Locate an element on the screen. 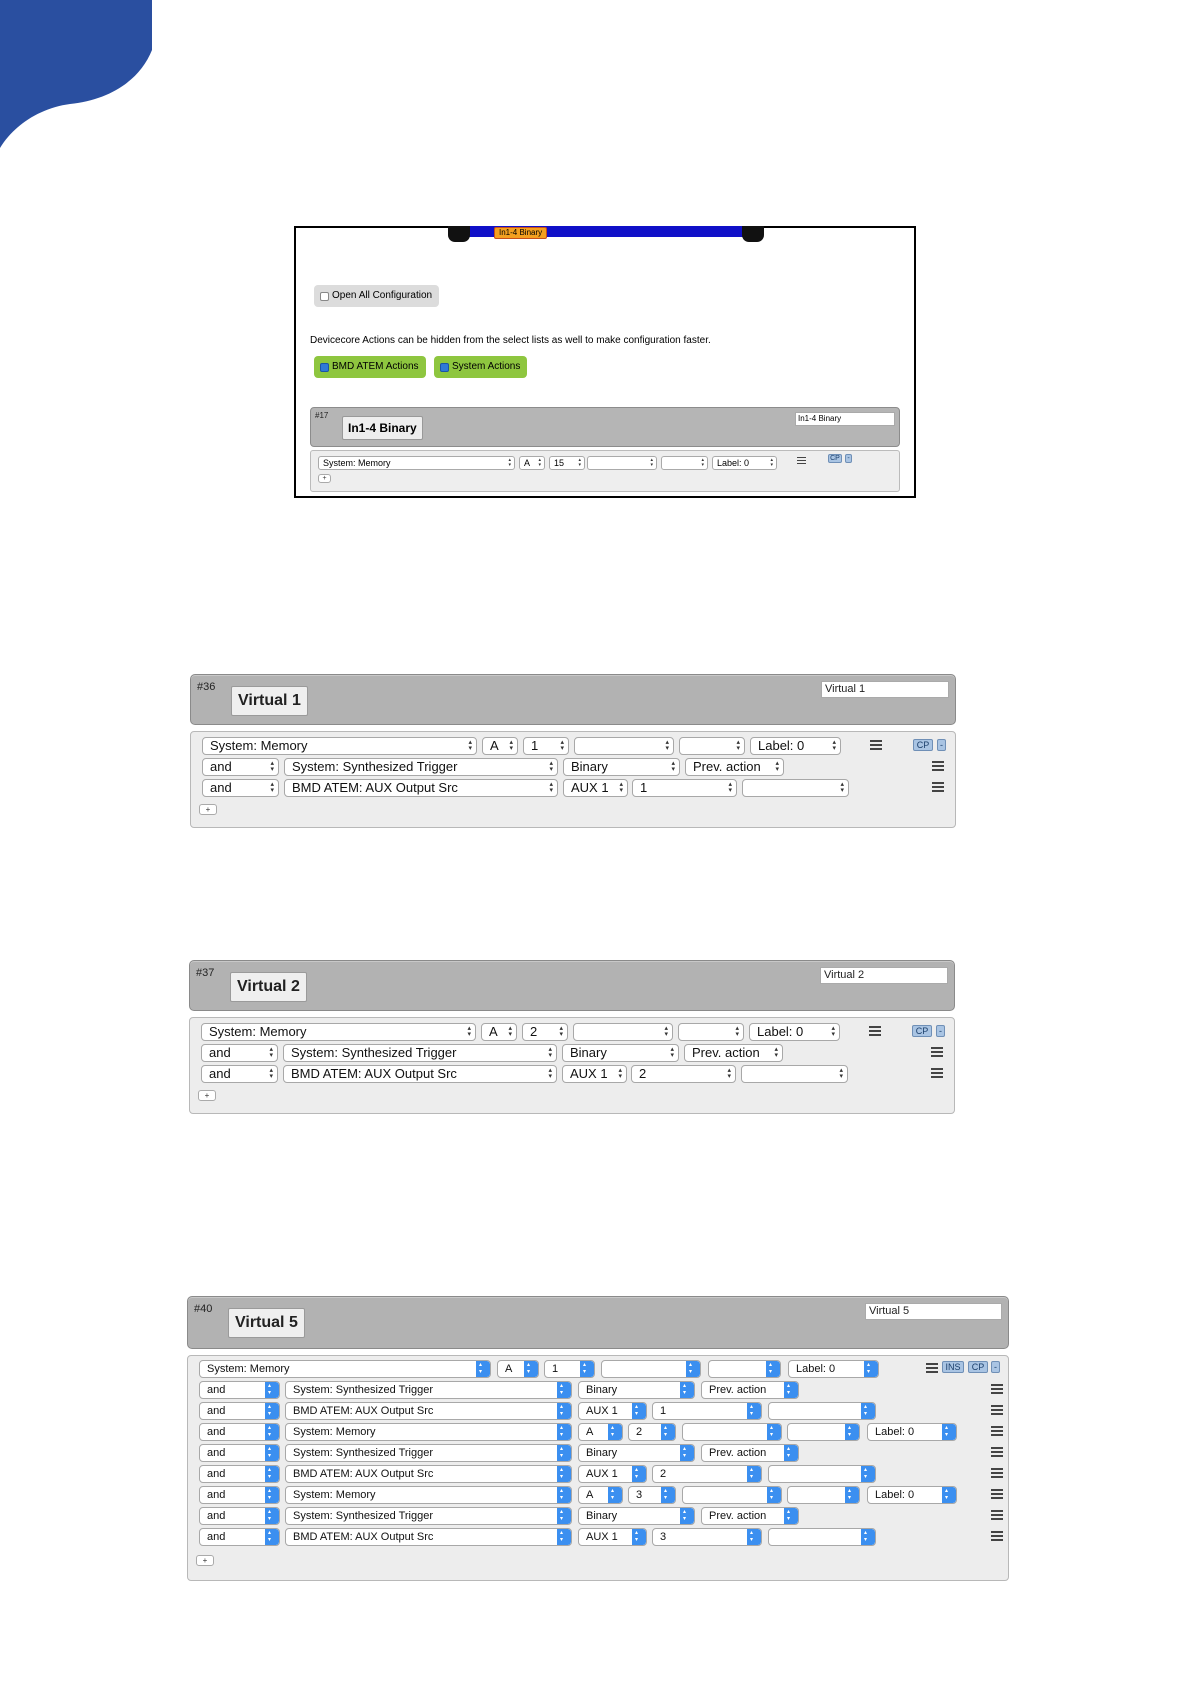 Image resolution: width=1191 pixels, height=1684 pixels. value-select: 15 is located at coordinates (567, 463).